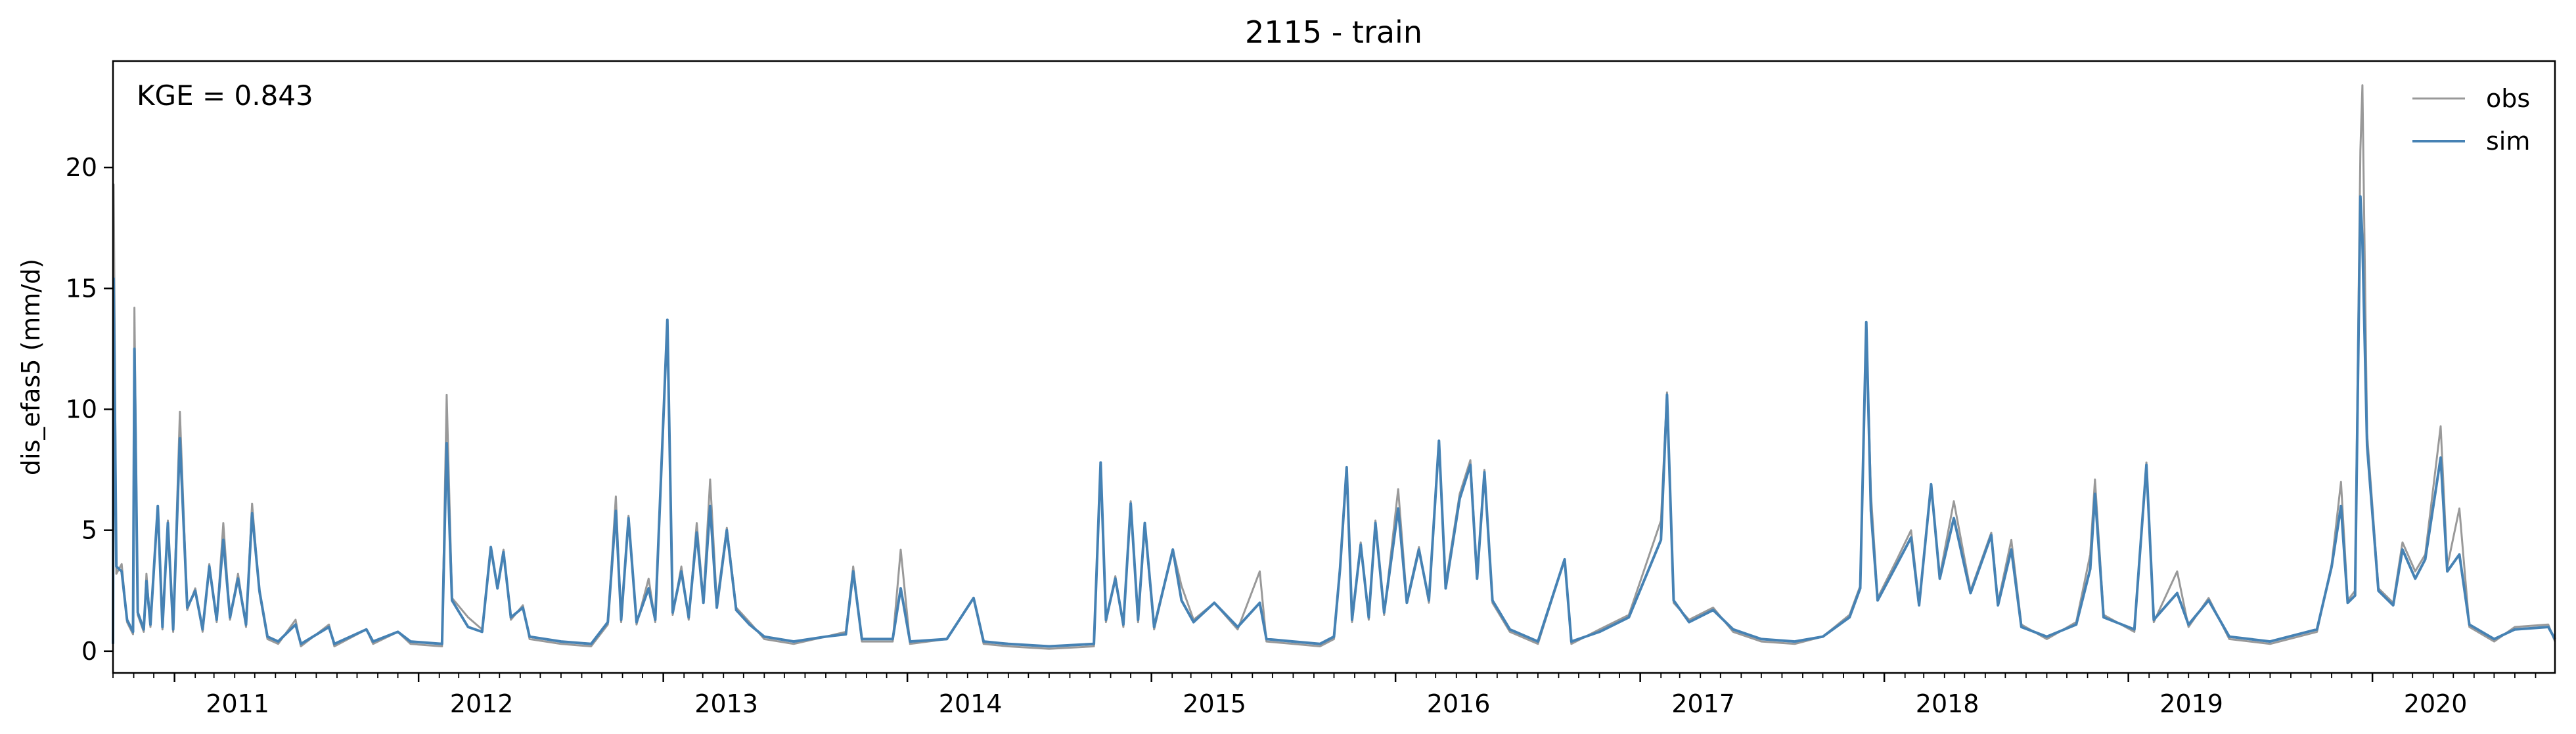 This screenshot has width=2576, height=734. What do you see at coordinates (1324, 695) in the screenshot?
I see `x-axis: 2011 2012 2013 2014 2015 2016 2017 2018 2019 2020` at bounding box center [1324, 695].